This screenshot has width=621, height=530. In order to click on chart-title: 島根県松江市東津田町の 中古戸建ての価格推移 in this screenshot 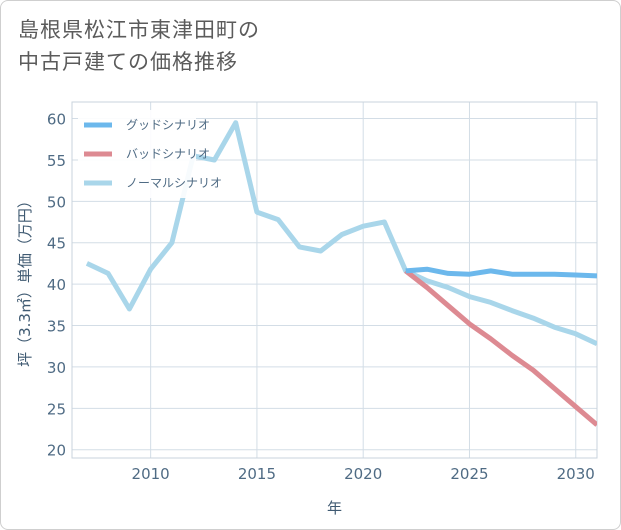, I will do `click(298, 46)`.